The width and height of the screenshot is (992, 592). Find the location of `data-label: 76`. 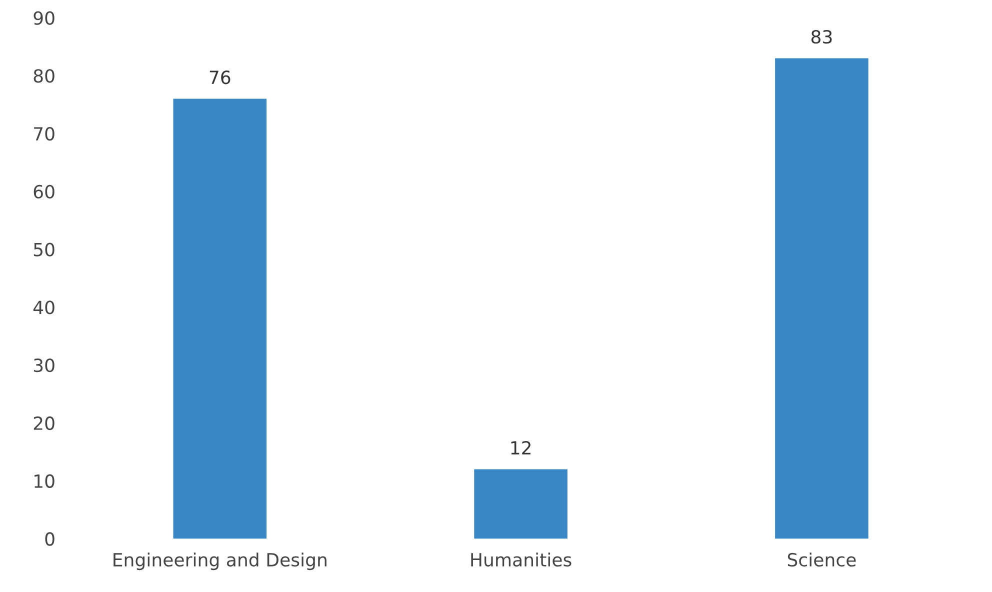

data-label: 76 is located at coordinates (220, 77).